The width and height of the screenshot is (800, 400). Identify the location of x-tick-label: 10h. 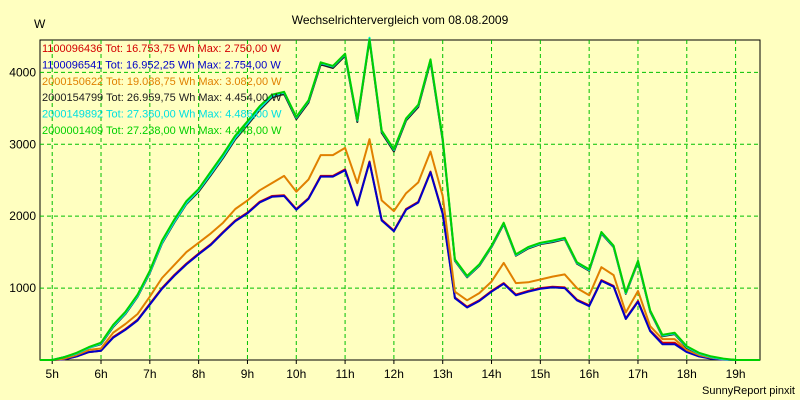
(296, 374).